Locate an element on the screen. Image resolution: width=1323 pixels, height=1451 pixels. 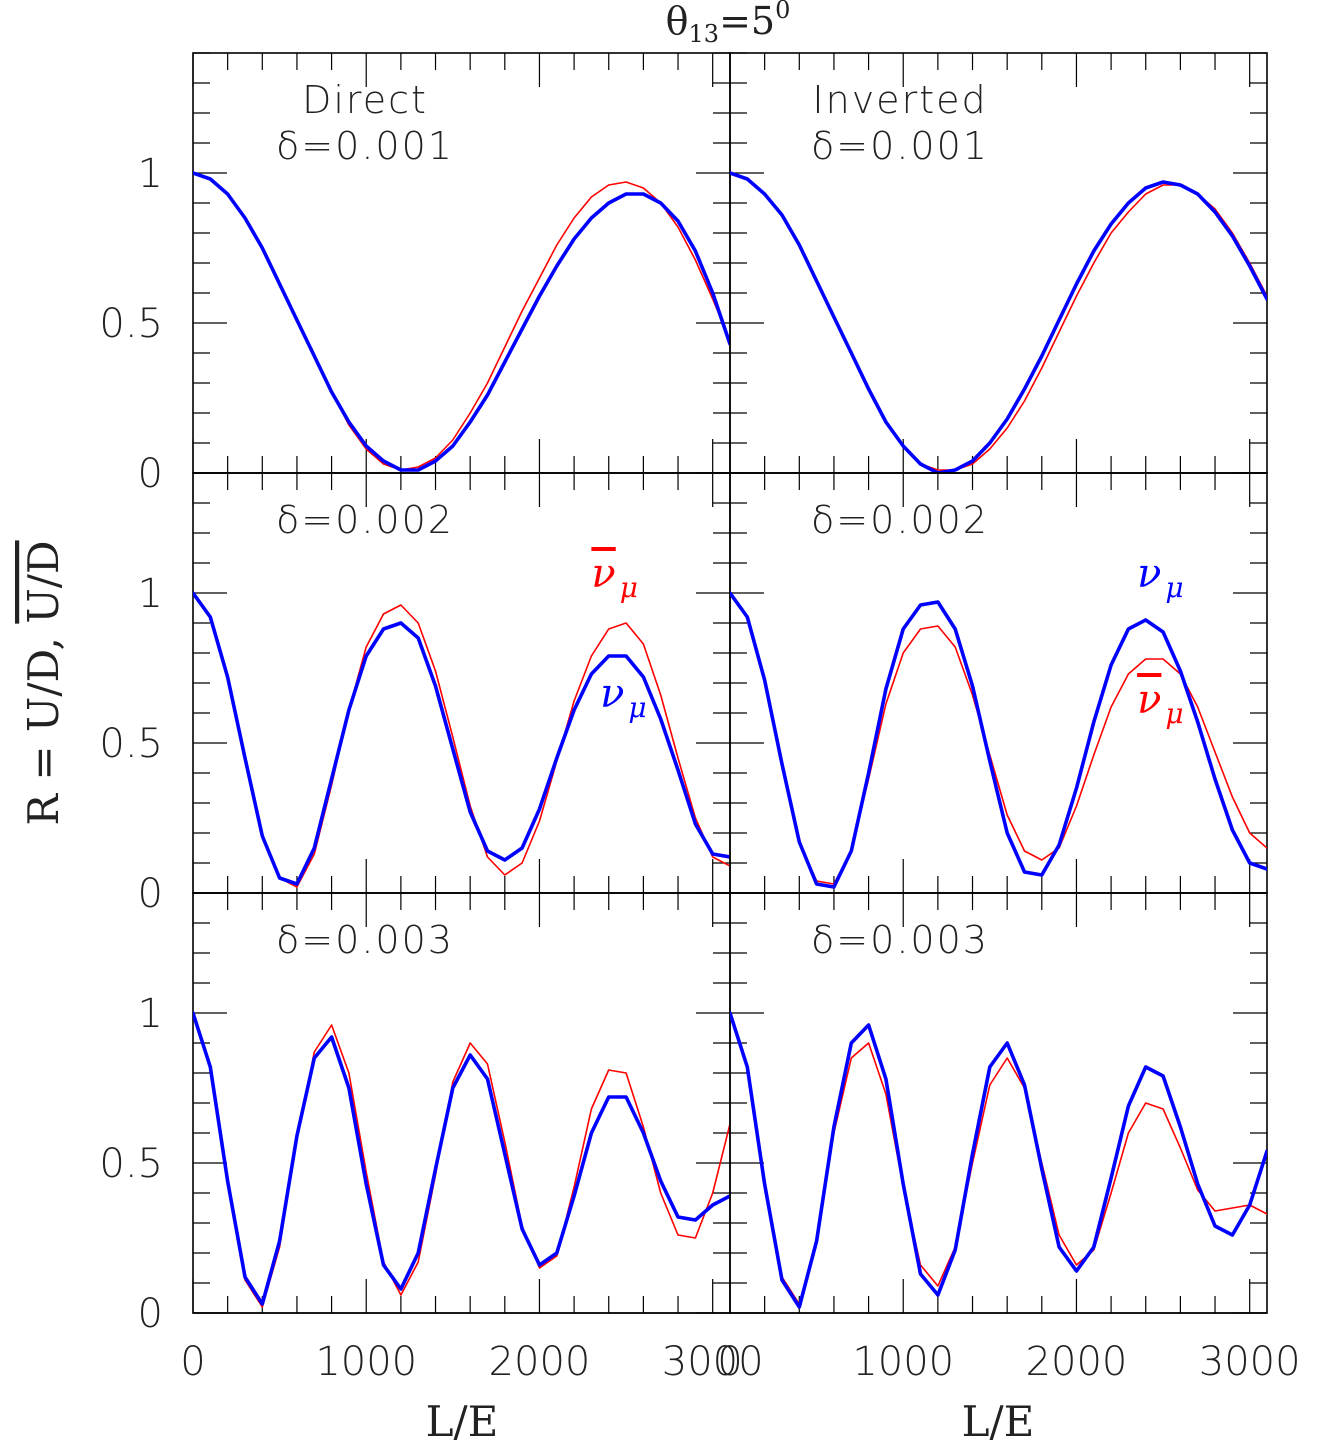
svg-text: R = U/D, U/D is located at coordinates (43, 682).